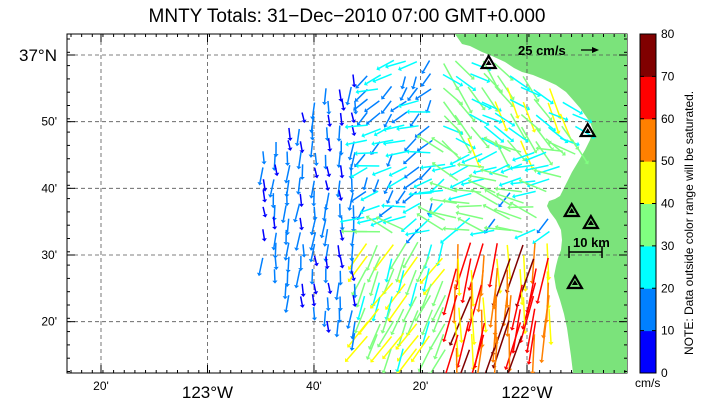 This screenshot has width=702, height=412. Describe the element at coordinates (38, 55) in the screenshot. I see `lat-label-0: 37°N` at that location.